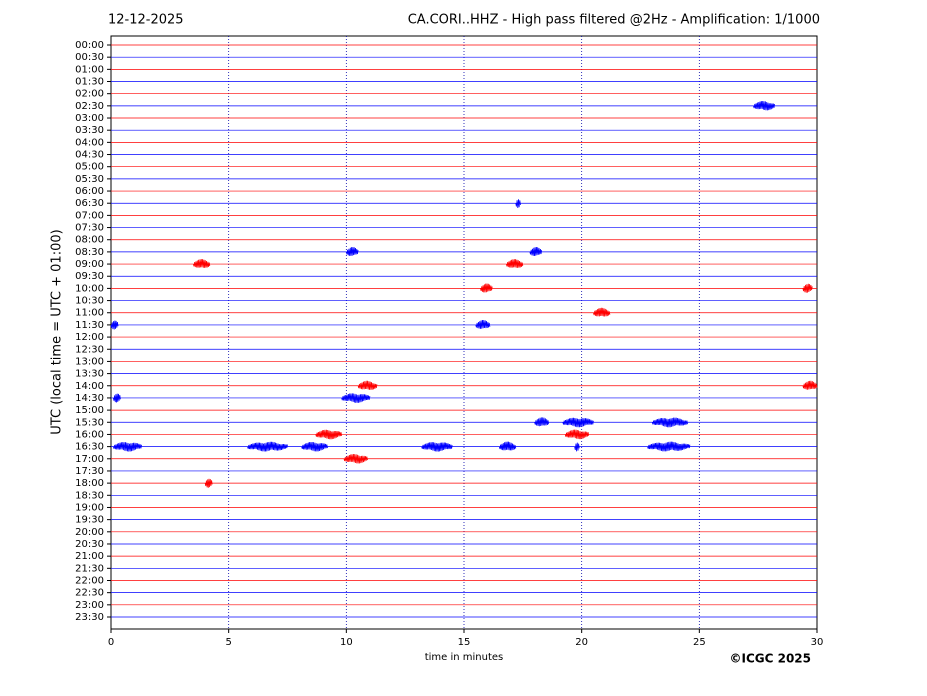  What do you see at coordinates (89, 349) in the screenshot?
I see `y-tick-label: 12:30` at bounding box center [89, 349].